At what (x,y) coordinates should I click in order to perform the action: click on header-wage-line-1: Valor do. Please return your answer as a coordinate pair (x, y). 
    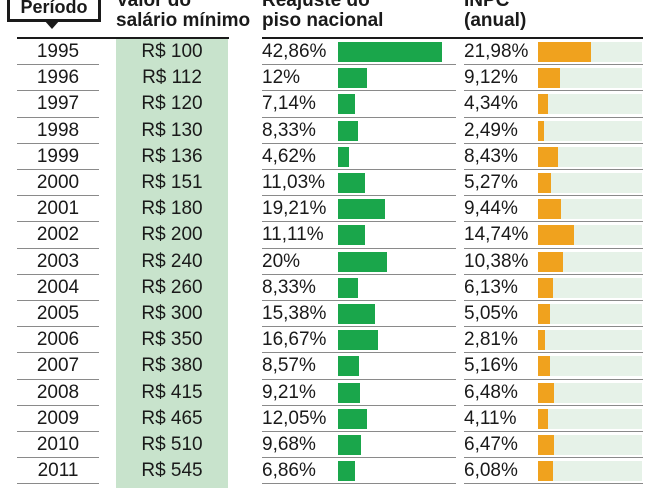
    Looking at the image, I should click on (153, 5).